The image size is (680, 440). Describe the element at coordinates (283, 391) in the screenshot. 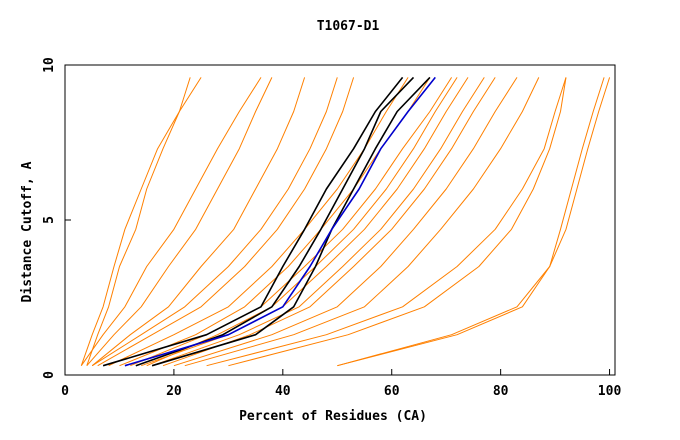

I see `x-tick-label: 40` at that location.